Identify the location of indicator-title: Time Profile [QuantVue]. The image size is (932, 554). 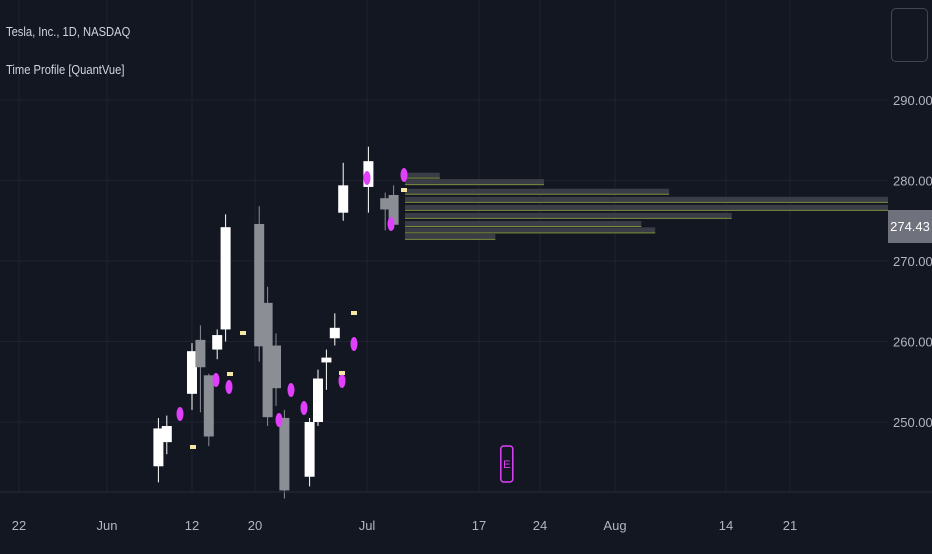
(65, 69).